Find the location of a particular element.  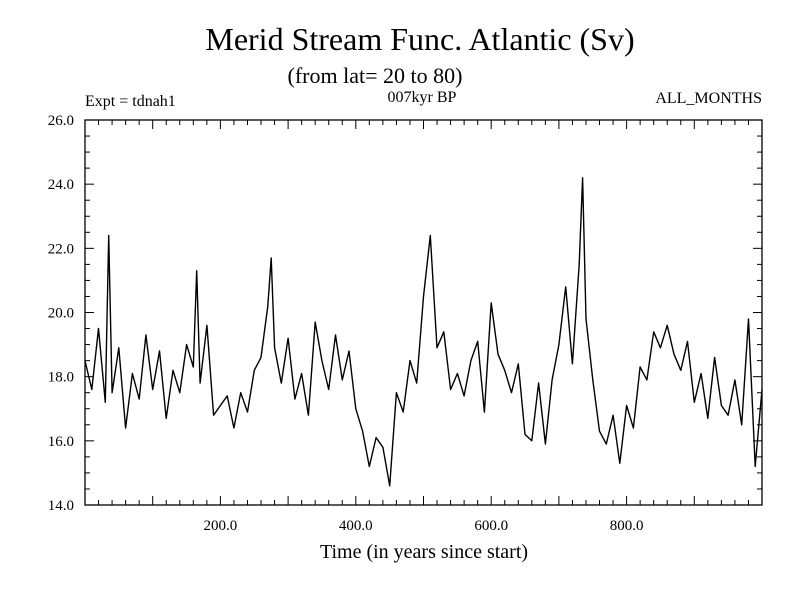

x-tick-label: 600.0 is located at coordinates (491, 526).